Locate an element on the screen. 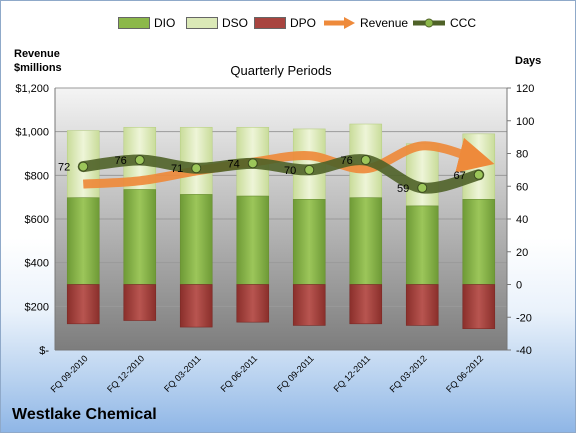 The image size is (576, 433). legend-label-dpo: DPO is located at coordinates (303, 23).